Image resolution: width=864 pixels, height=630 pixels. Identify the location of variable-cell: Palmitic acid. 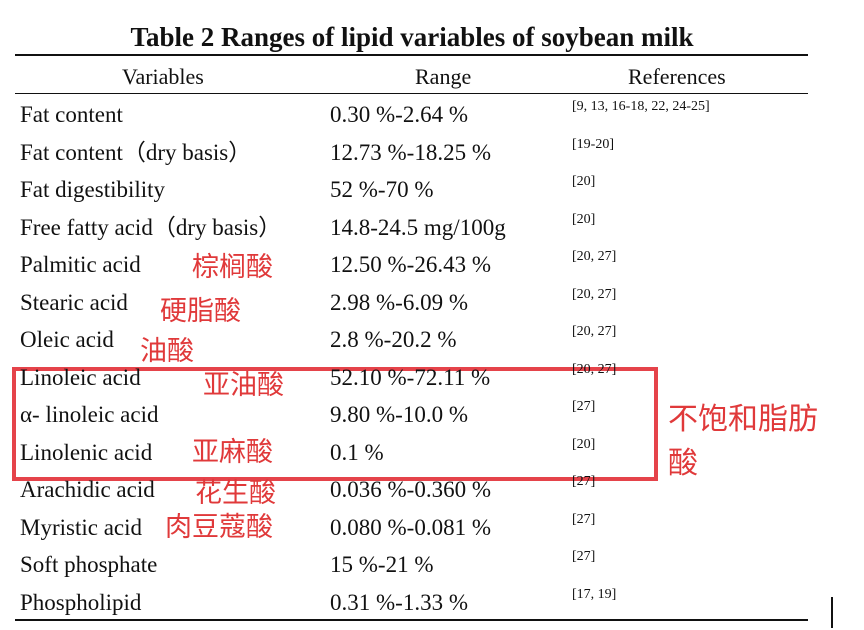
(80, 264).